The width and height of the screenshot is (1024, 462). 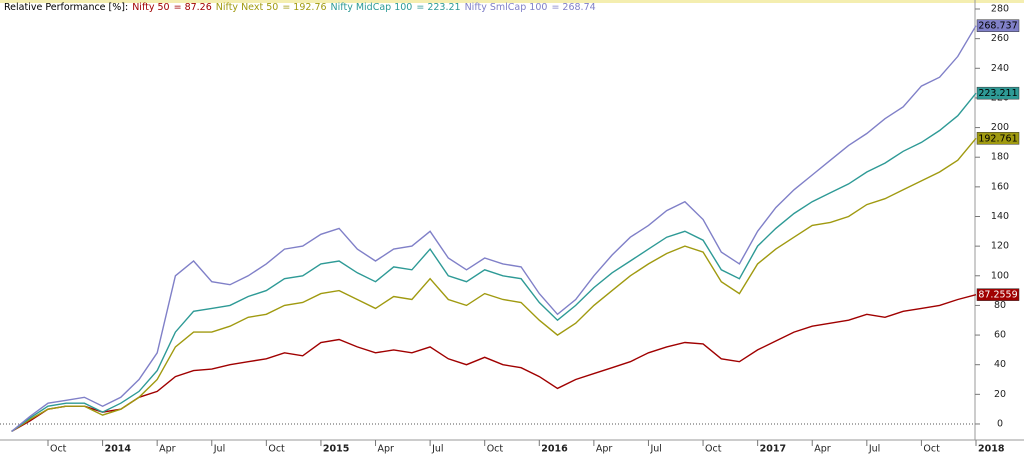 I want to click on y-tick-label: 280, so click(x=1000, y=9).